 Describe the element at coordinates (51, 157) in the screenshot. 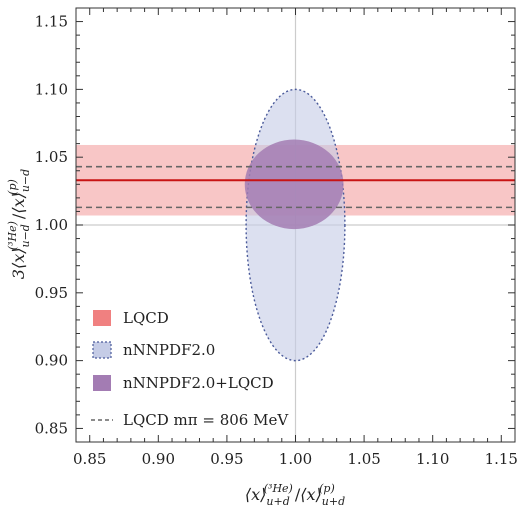

I see `y-tick-label: 1.05` at that location.